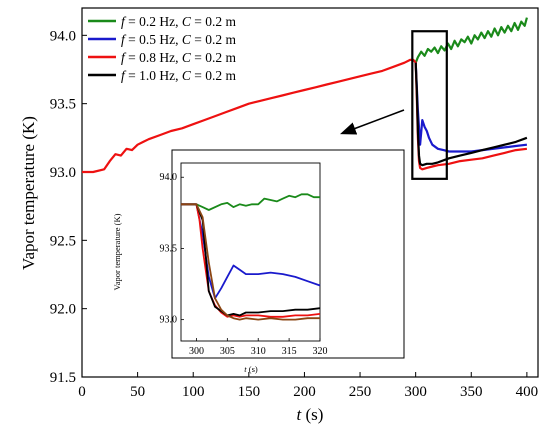 The height and width of the screenshot is (447, 550). I want to click on zoom-arrow, so click(372, 122).